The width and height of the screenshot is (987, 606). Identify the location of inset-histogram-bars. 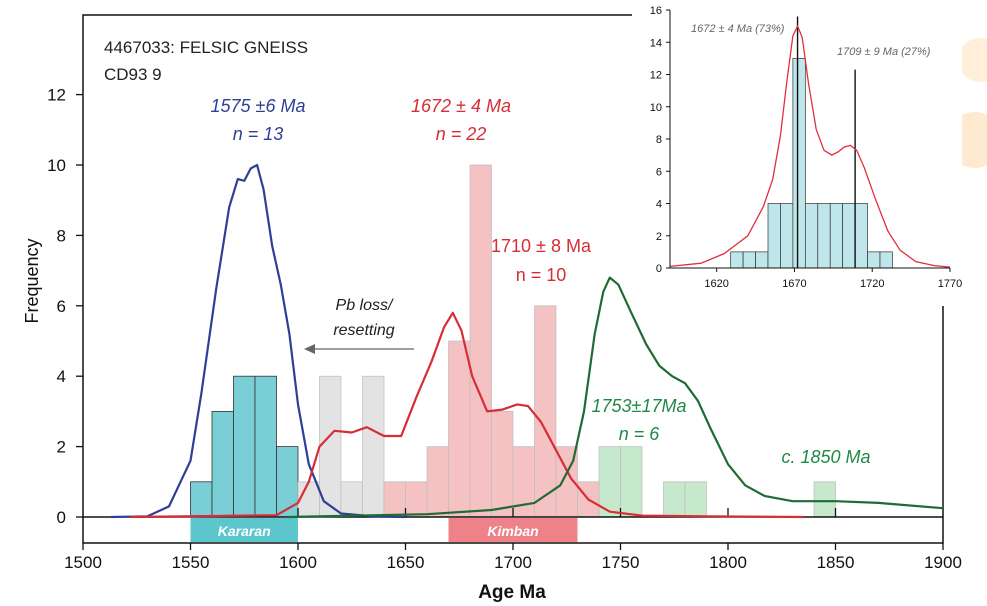
(811, 163).